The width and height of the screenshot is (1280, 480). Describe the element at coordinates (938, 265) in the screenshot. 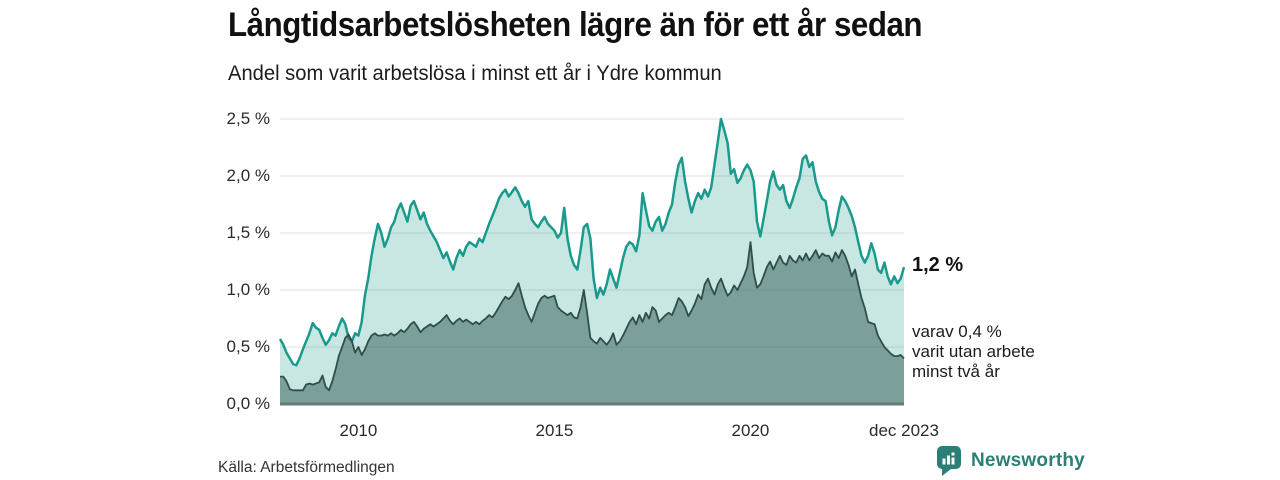

I see `end-value-label-total: 1,2 %` at that location.